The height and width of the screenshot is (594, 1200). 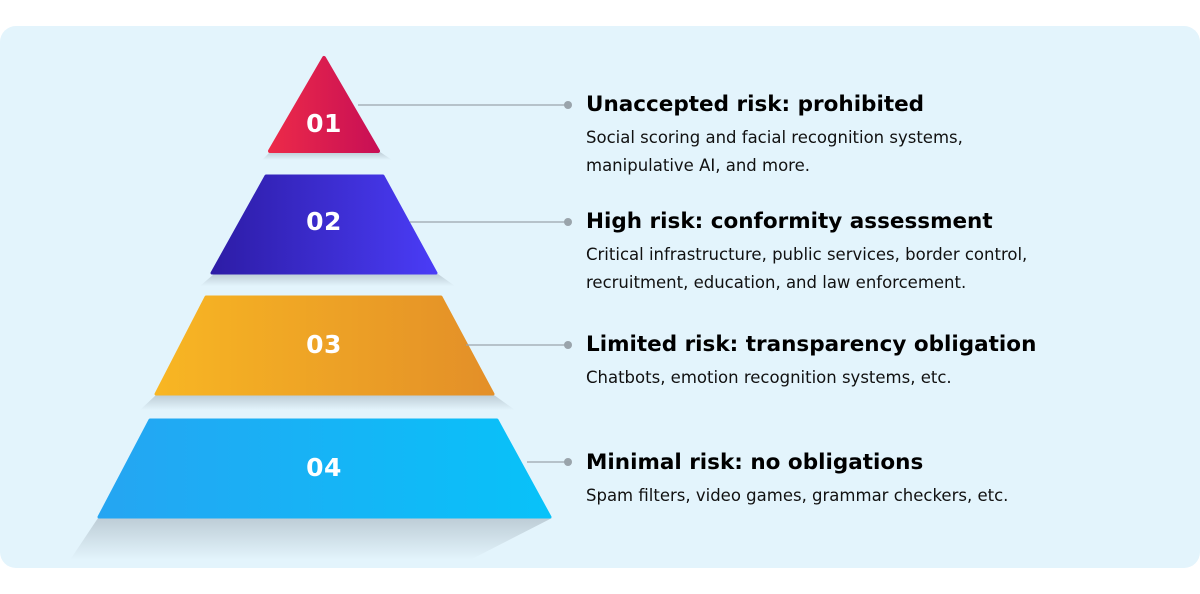 What do you see at coordinates (327, 280) in the screenshot?
I see `tier-2-shadow` at bounding box center [327, 280].